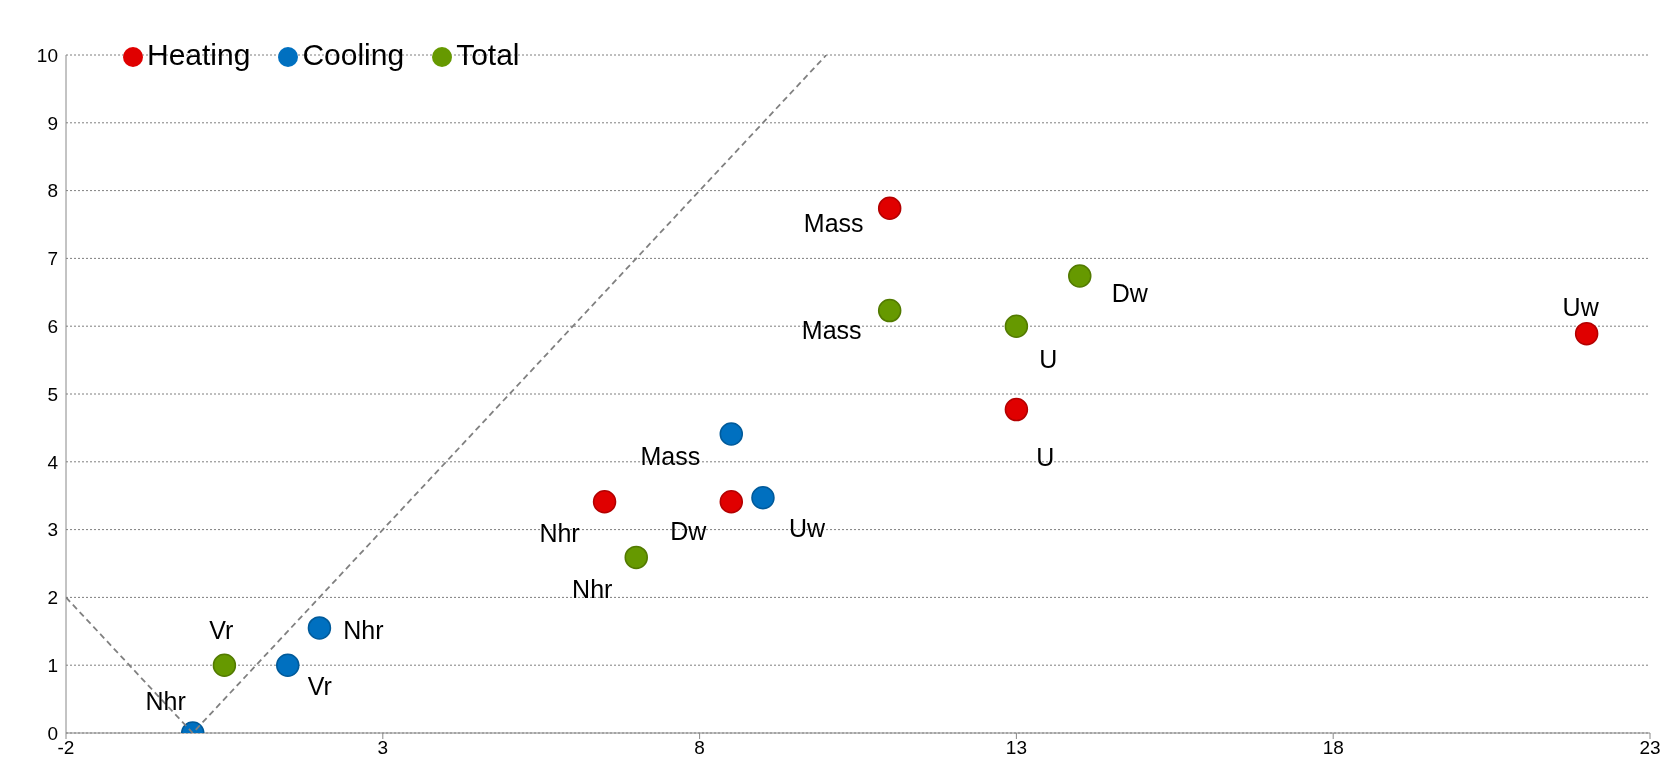  What do you see at coordinates (383, 748) in the screenshot?
I see `x-tick-label: 3` at bounding box center [383, 748].